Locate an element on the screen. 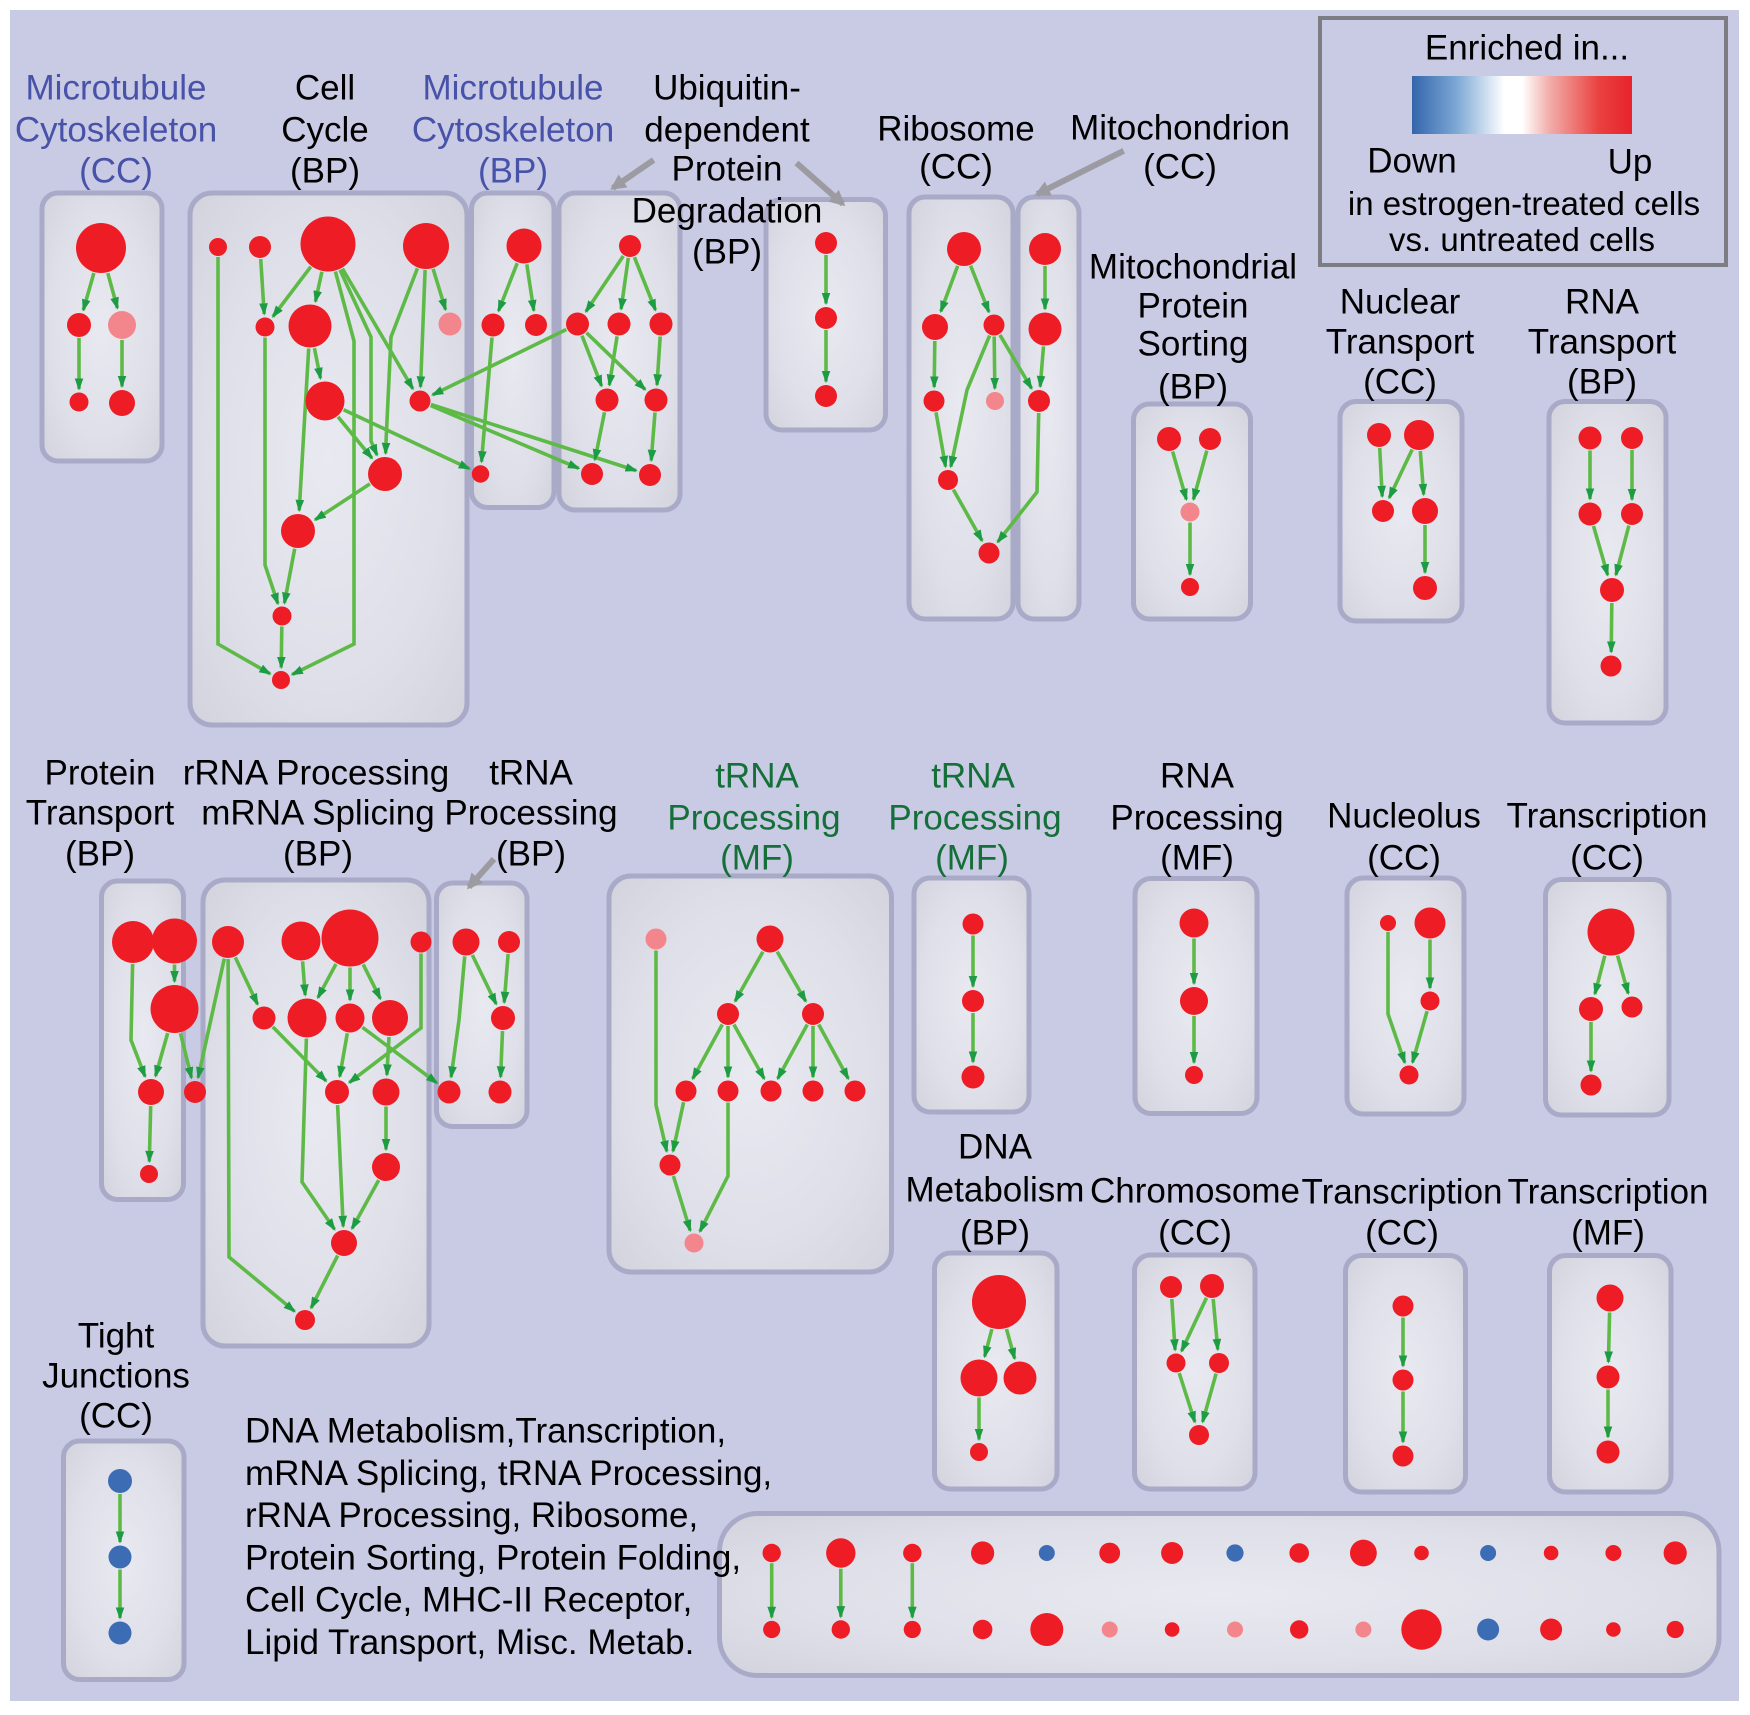  svg-text: Down is located at coordinates (1411, 161).